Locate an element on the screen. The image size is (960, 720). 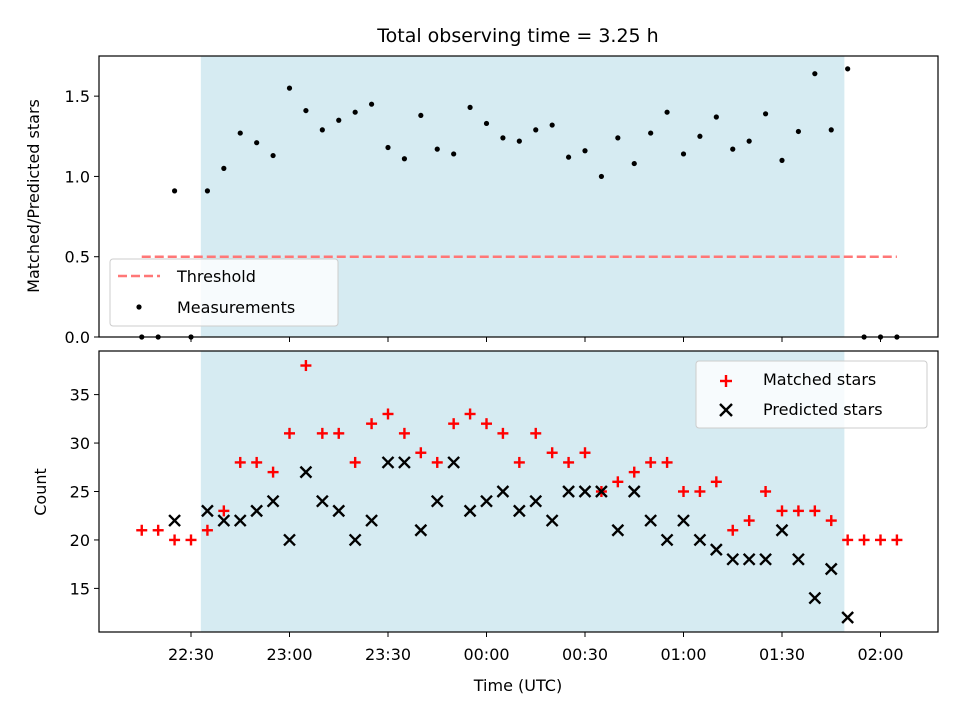
bottom-ytick-label-4: 35 is located at coordinates (80, 395).